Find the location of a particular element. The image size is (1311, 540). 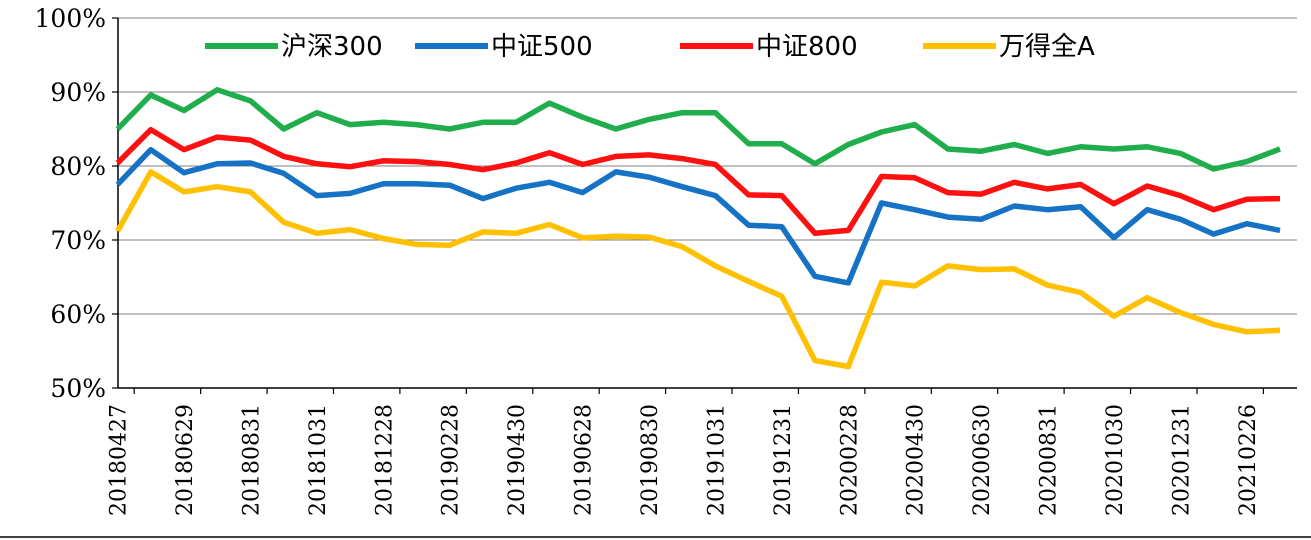

x-tick-label: 20180629 is located at coordinates (185, 460).